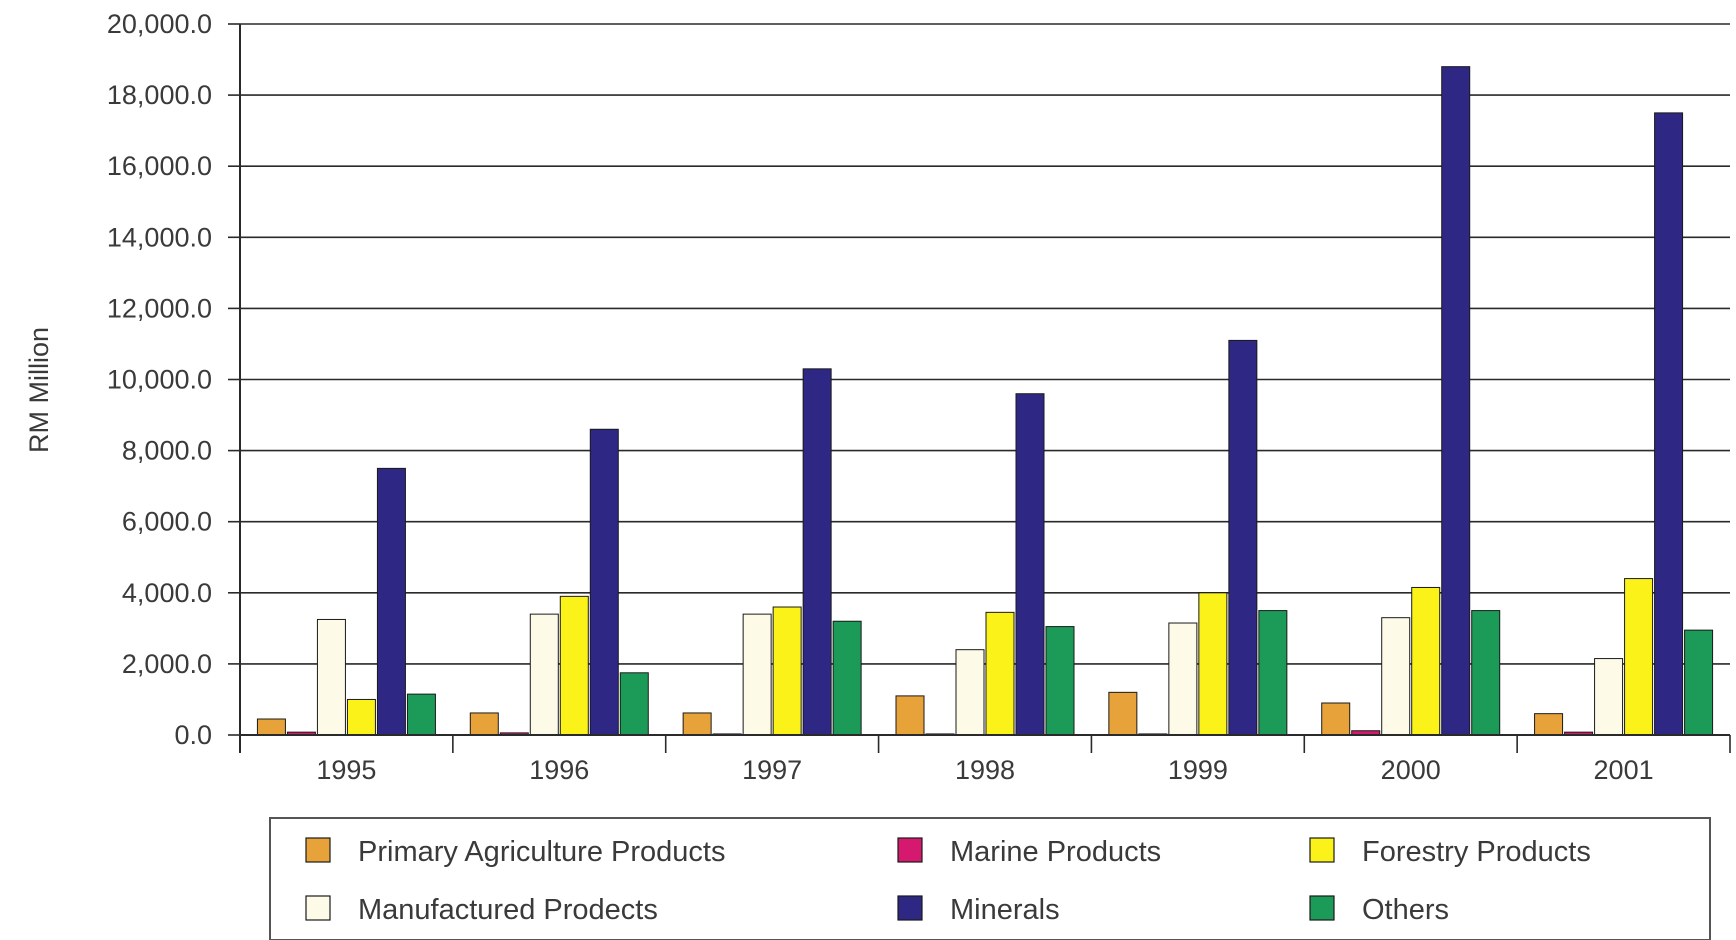 This screenshot has width=1736, height=940. Describe the element at coordinates (1183, 679) in the screenshot. I see `bar-manufactured-prodects-1999` at that location.